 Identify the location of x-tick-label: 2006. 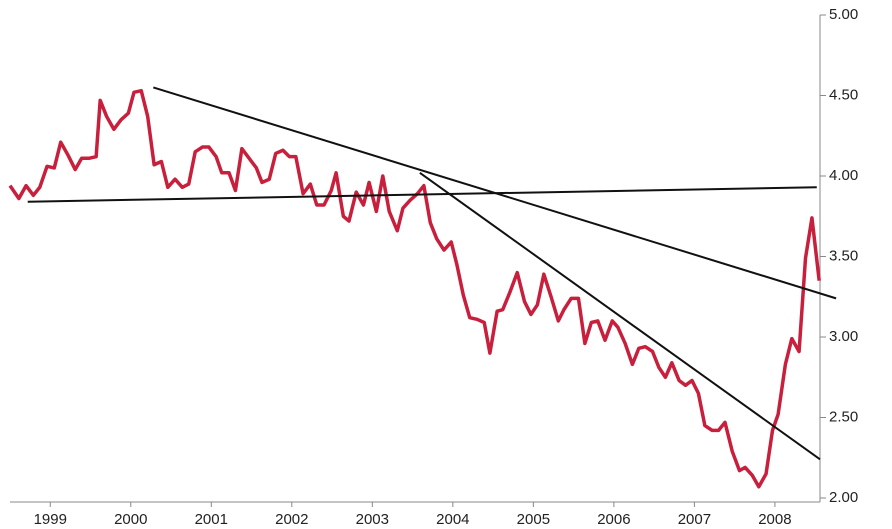
(613, 519).